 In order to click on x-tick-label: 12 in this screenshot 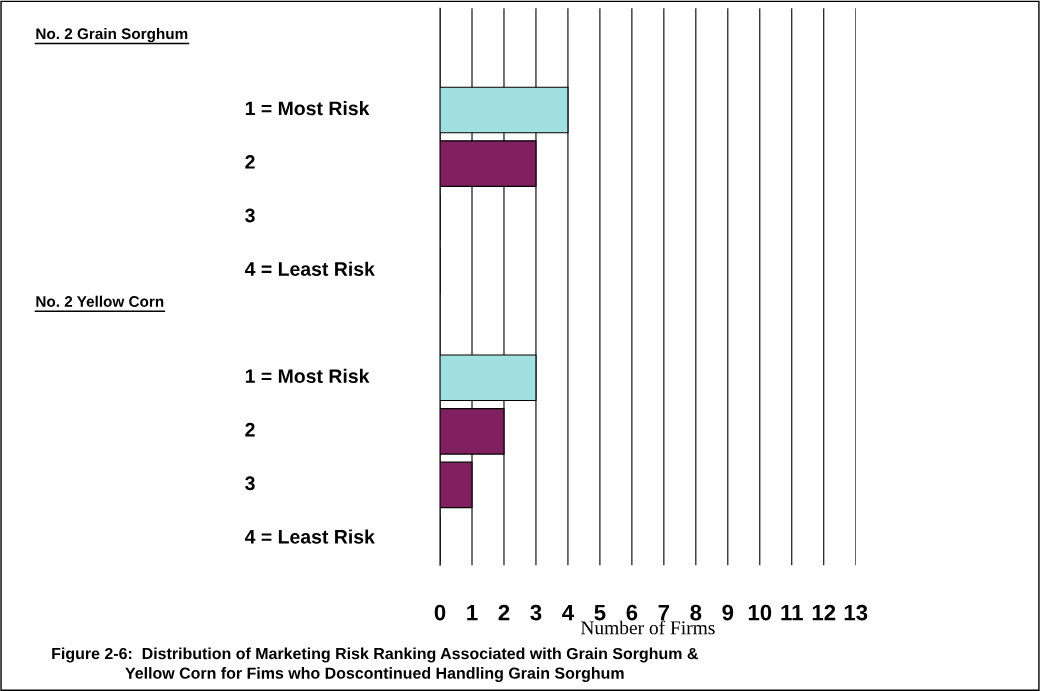, I will do `click(824, 612)`.